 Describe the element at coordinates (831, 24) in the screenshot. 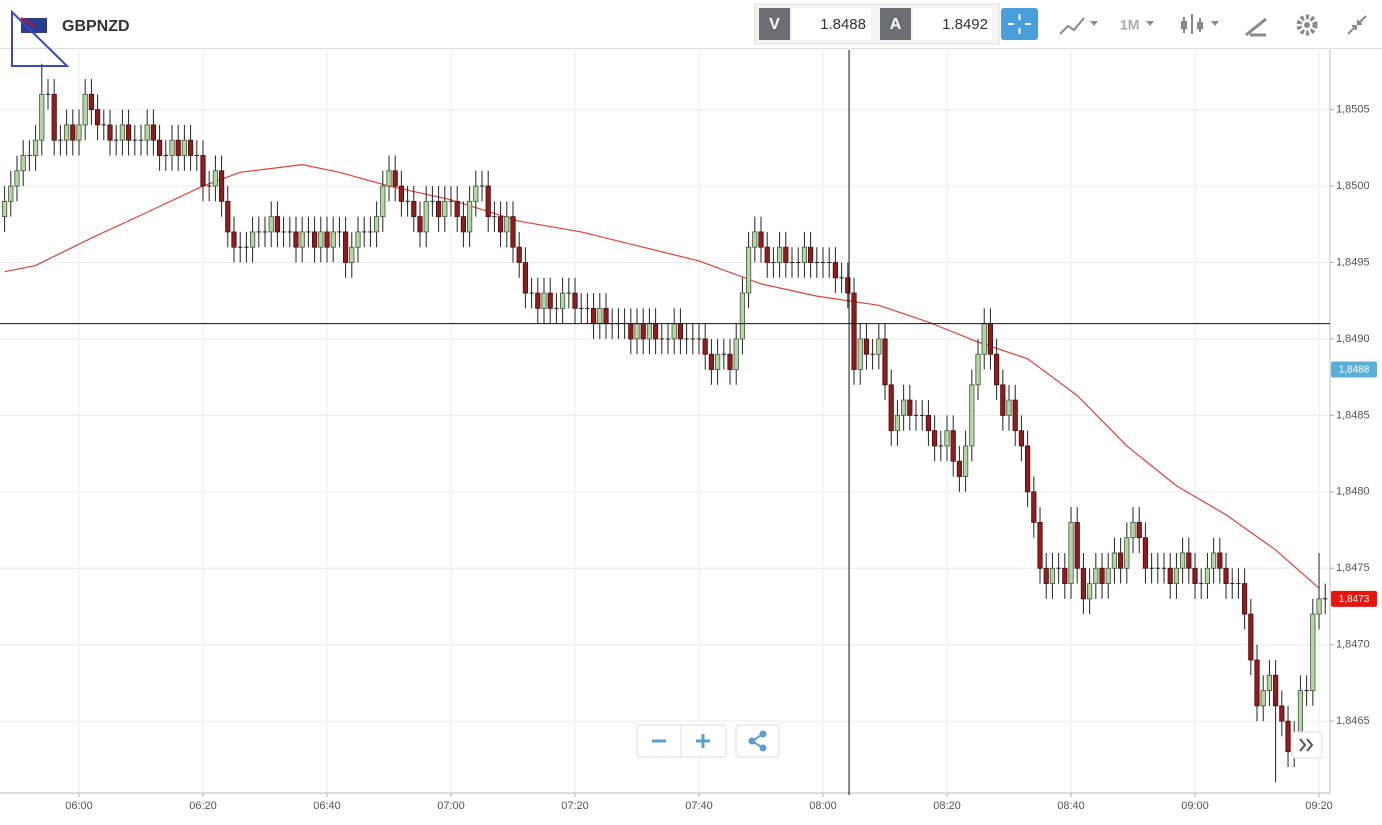

I see `sell-price-box` at that location.